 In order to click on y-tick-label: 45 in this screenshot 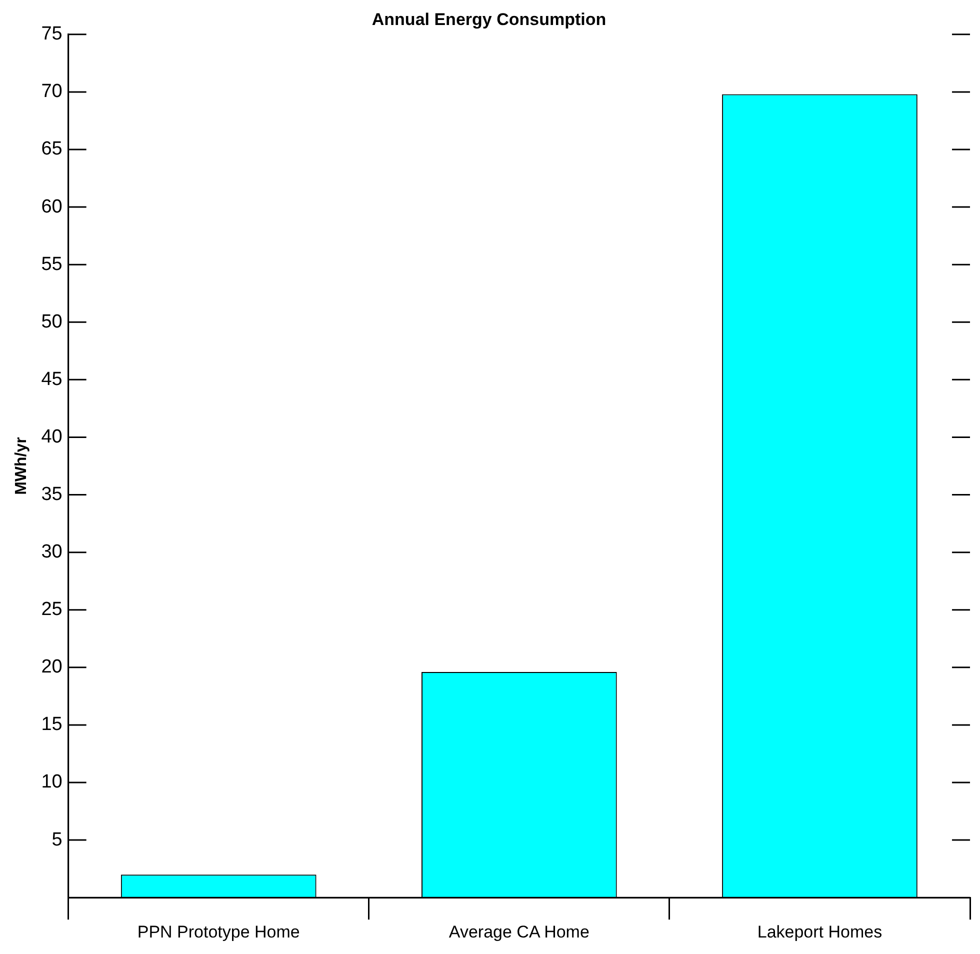, I will do `click(51, 379)`.